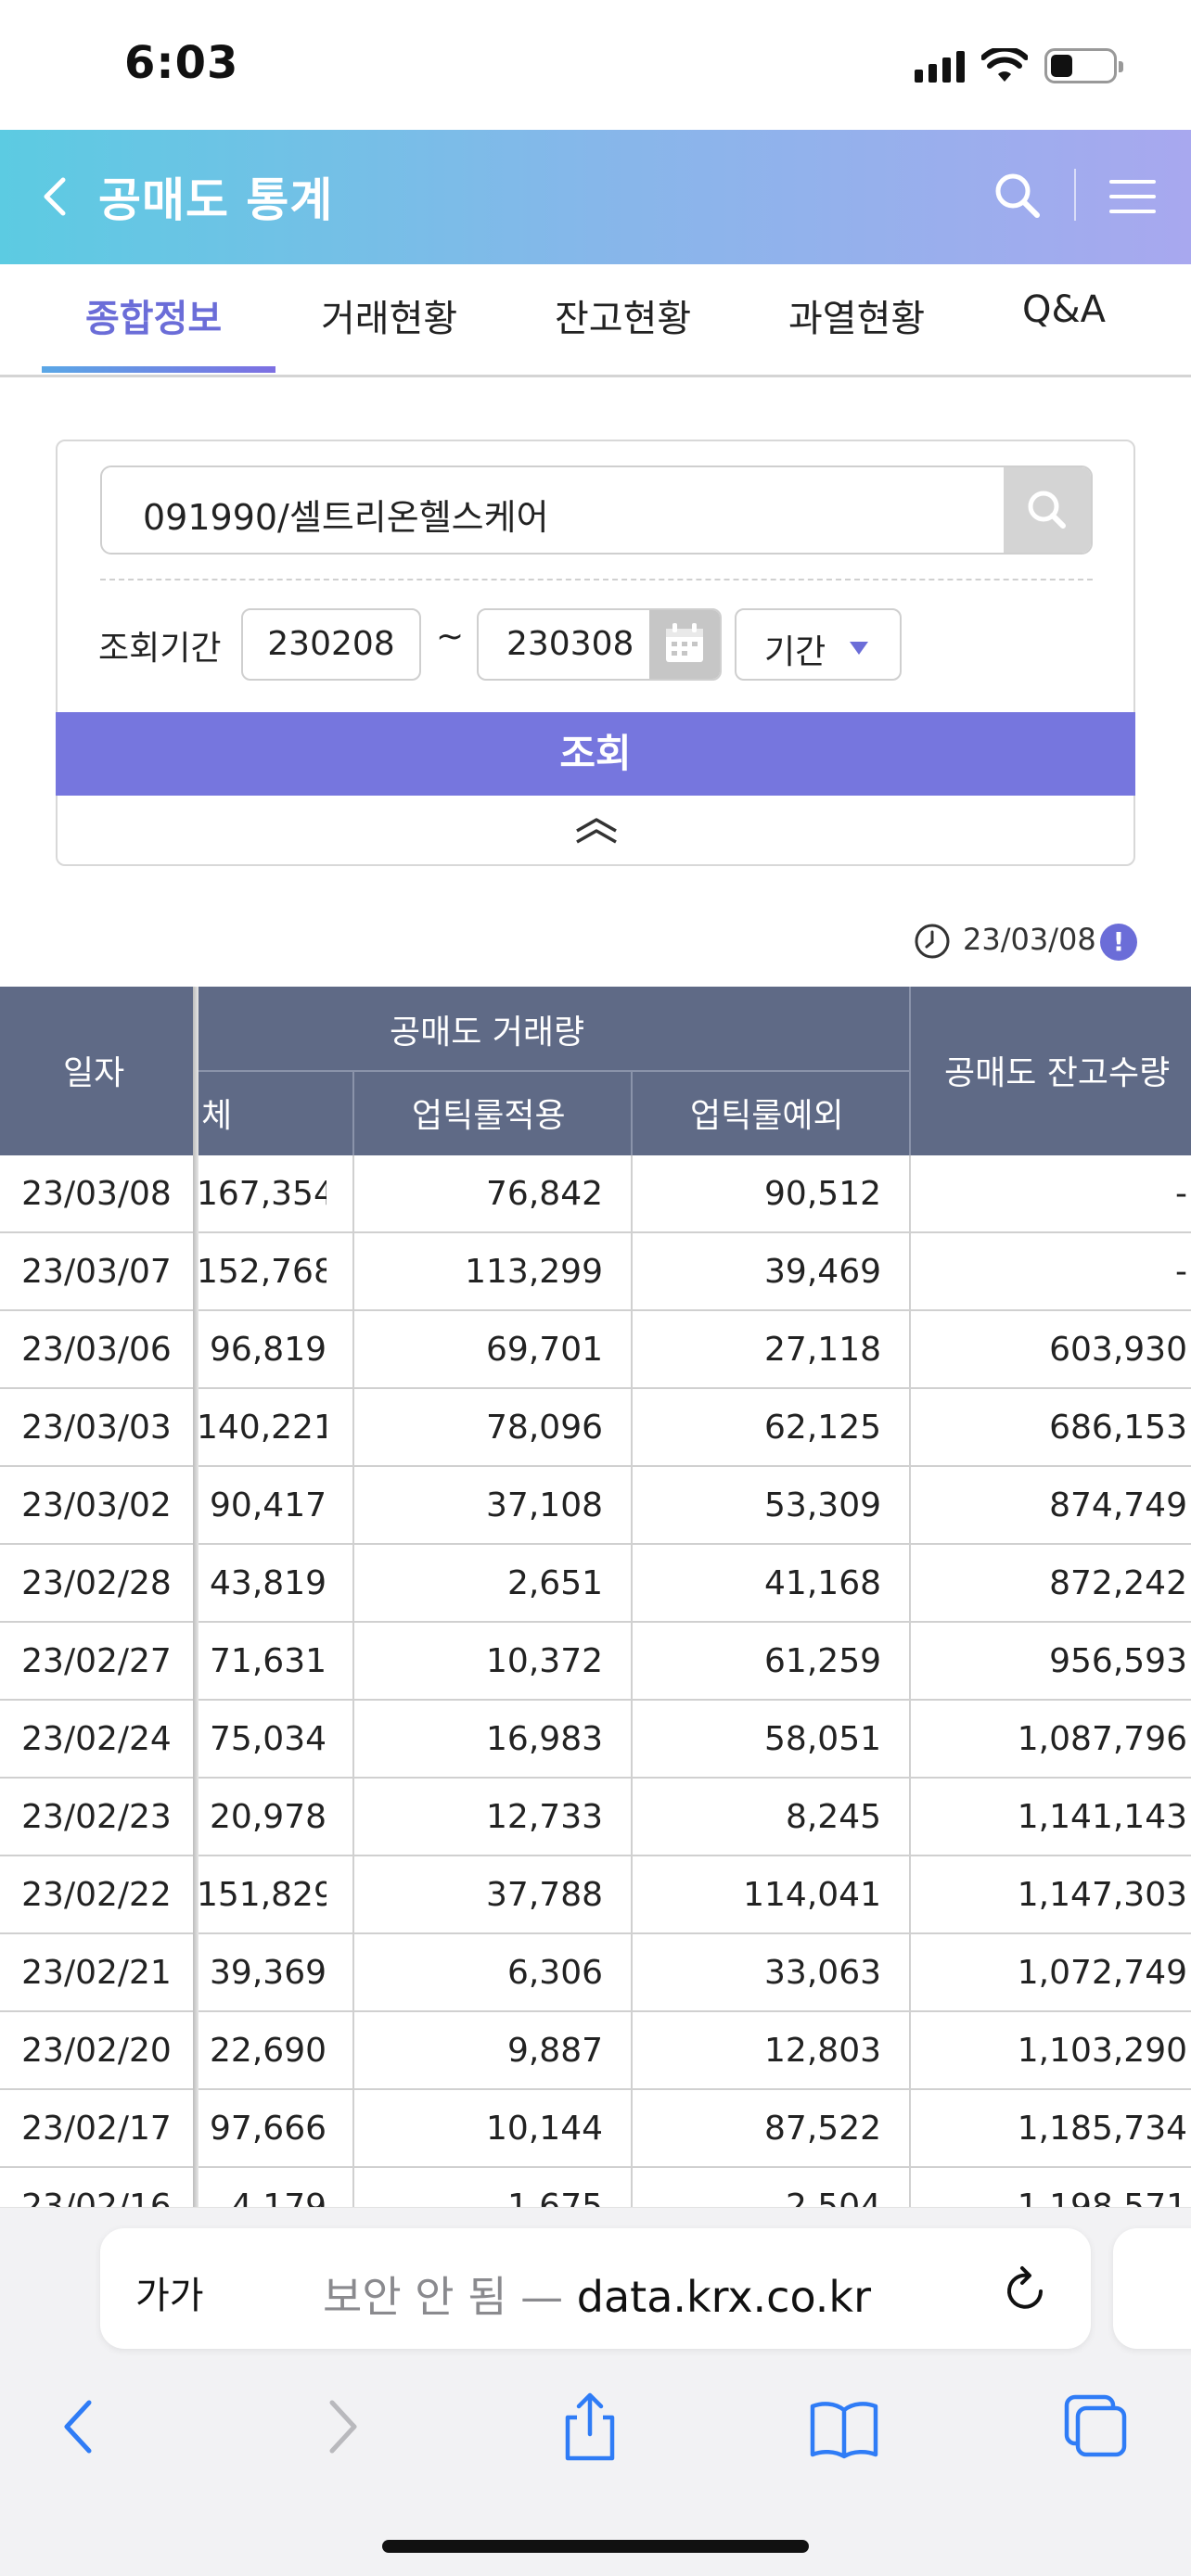 This screenshot has height=2576, width=1191. Describe the element at coordinates (833, 1817) in the screenshot. I see `row-uptick-except: 8,245` at that location.